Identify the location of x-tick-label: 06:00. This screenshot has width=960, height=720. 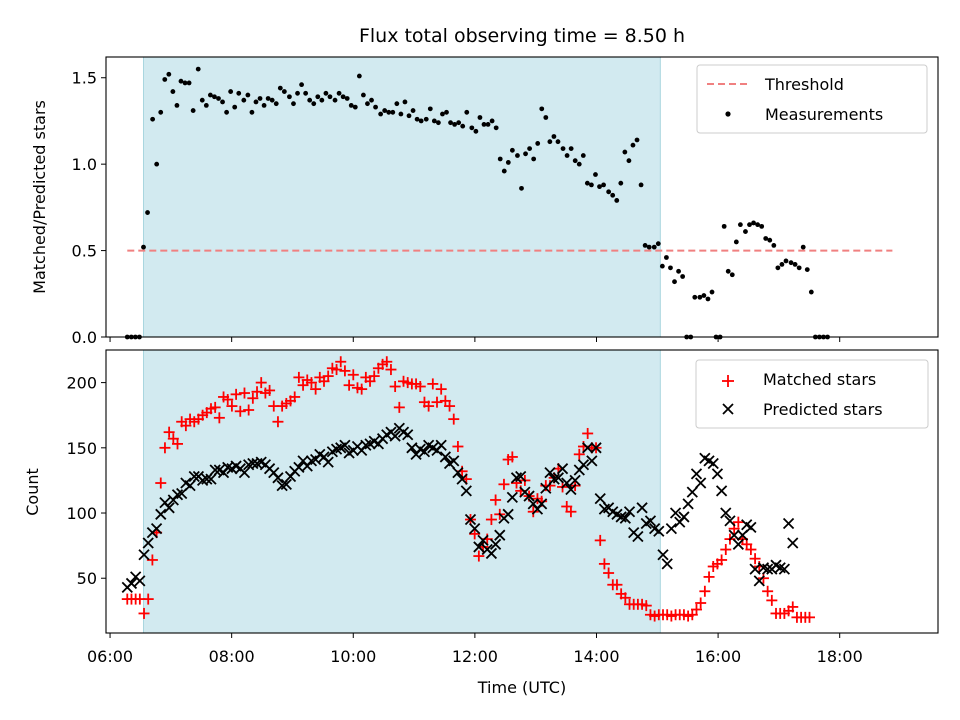
(110, 656).